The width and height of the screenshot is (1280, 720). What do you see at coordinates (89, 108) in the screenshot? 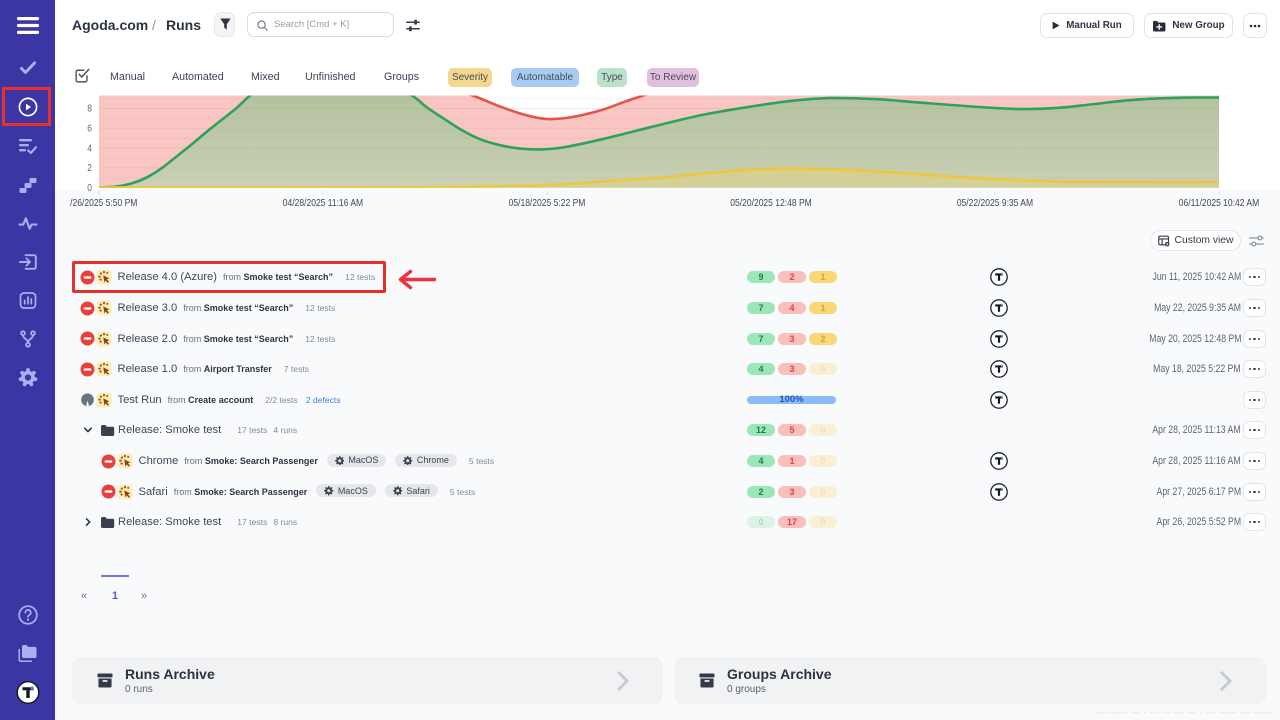
I see `svg-text: 8` at bounding box center [89, 108].